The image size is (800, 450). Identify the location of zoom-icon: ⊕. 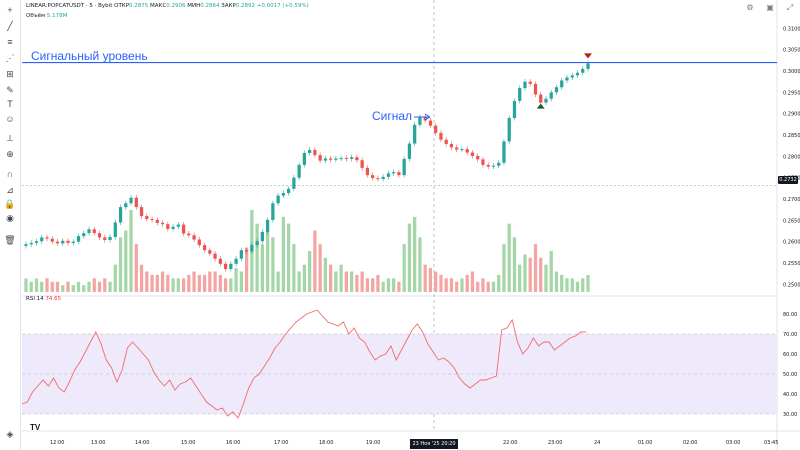
(10, 154).